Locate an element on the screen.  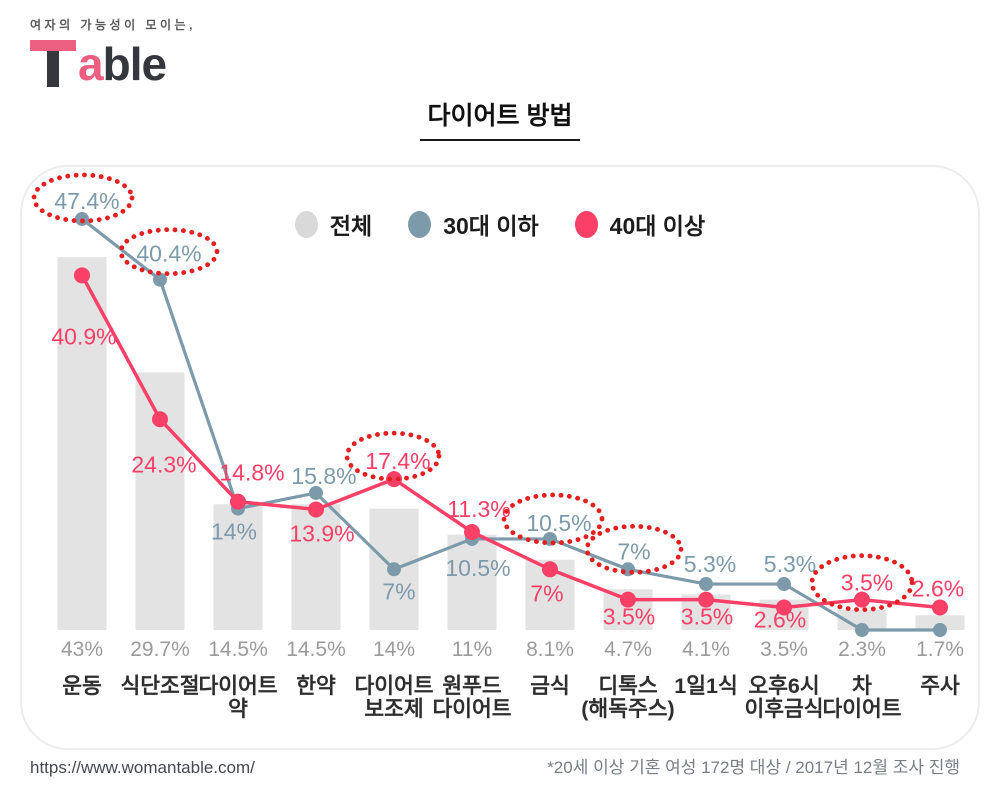
total-value-label: 2.3% is located at coordinates (862, 649).